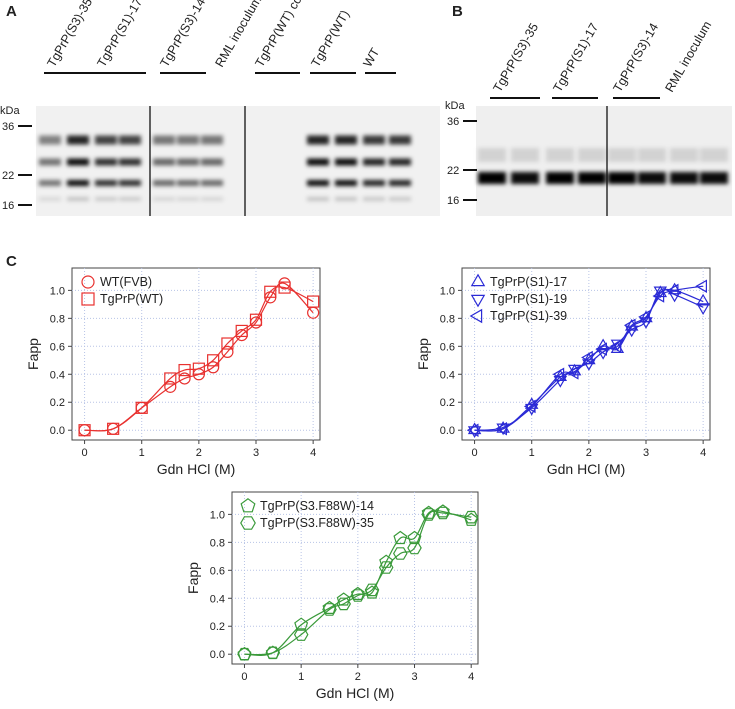 The height and width of the screenshot is (709, 735). What do you see at coordinates (528, 282) in the screenshot?
I see `legend-label: TgPrP(S1)-17` at bounding box center [528, 282].